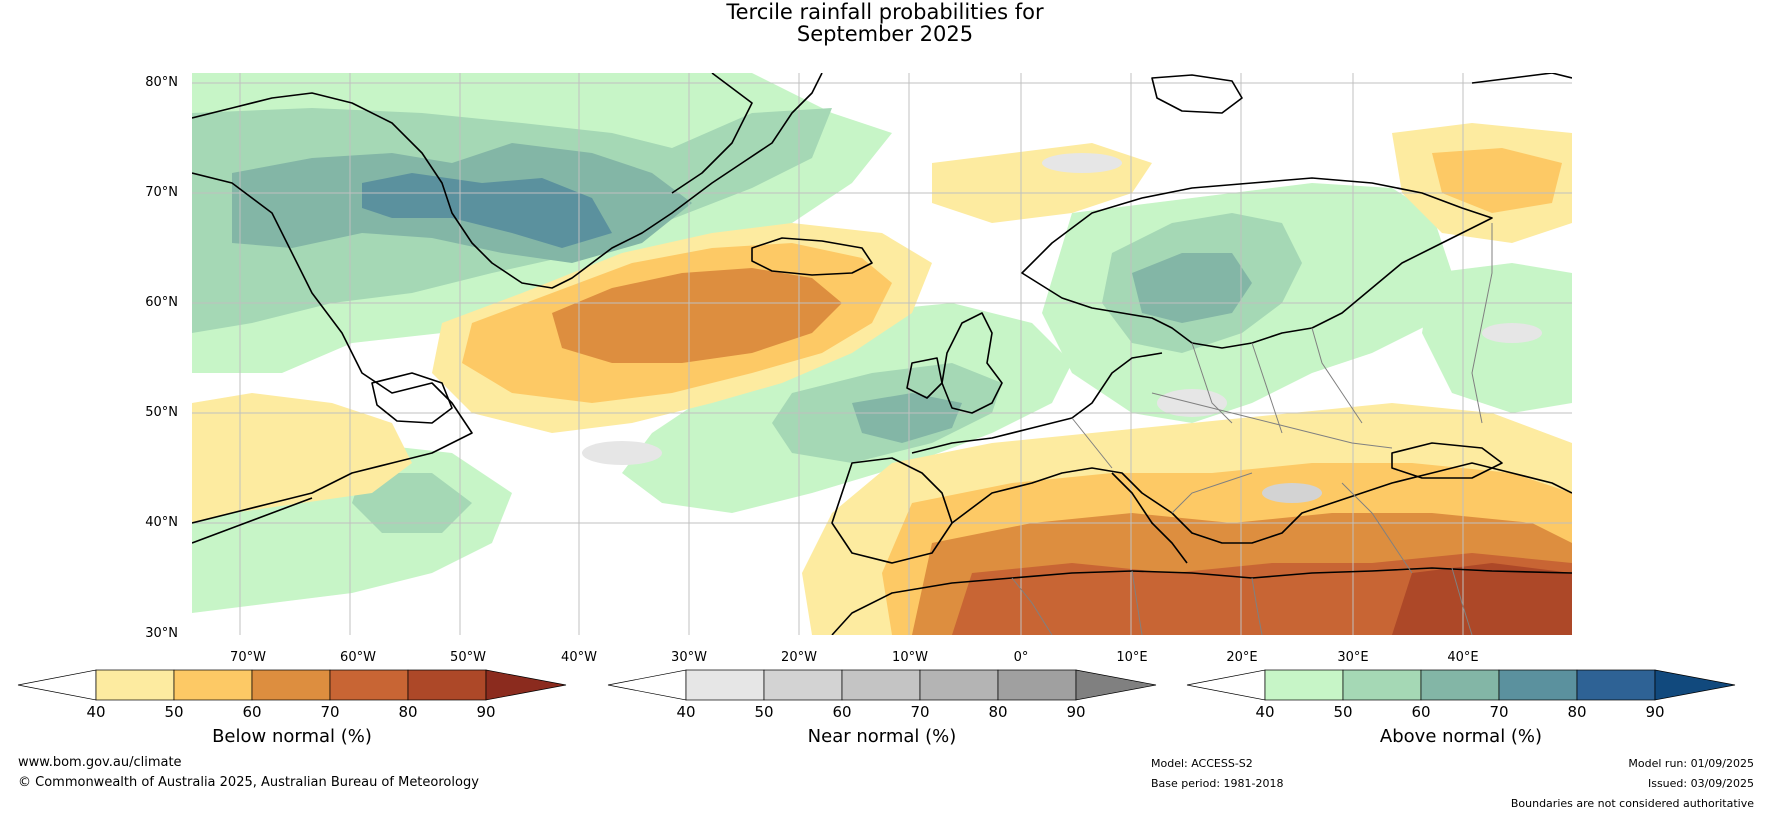  Describe the element at coordinates (408, 712) in the screenshot. I see `below-tick-80: 80` at that location.